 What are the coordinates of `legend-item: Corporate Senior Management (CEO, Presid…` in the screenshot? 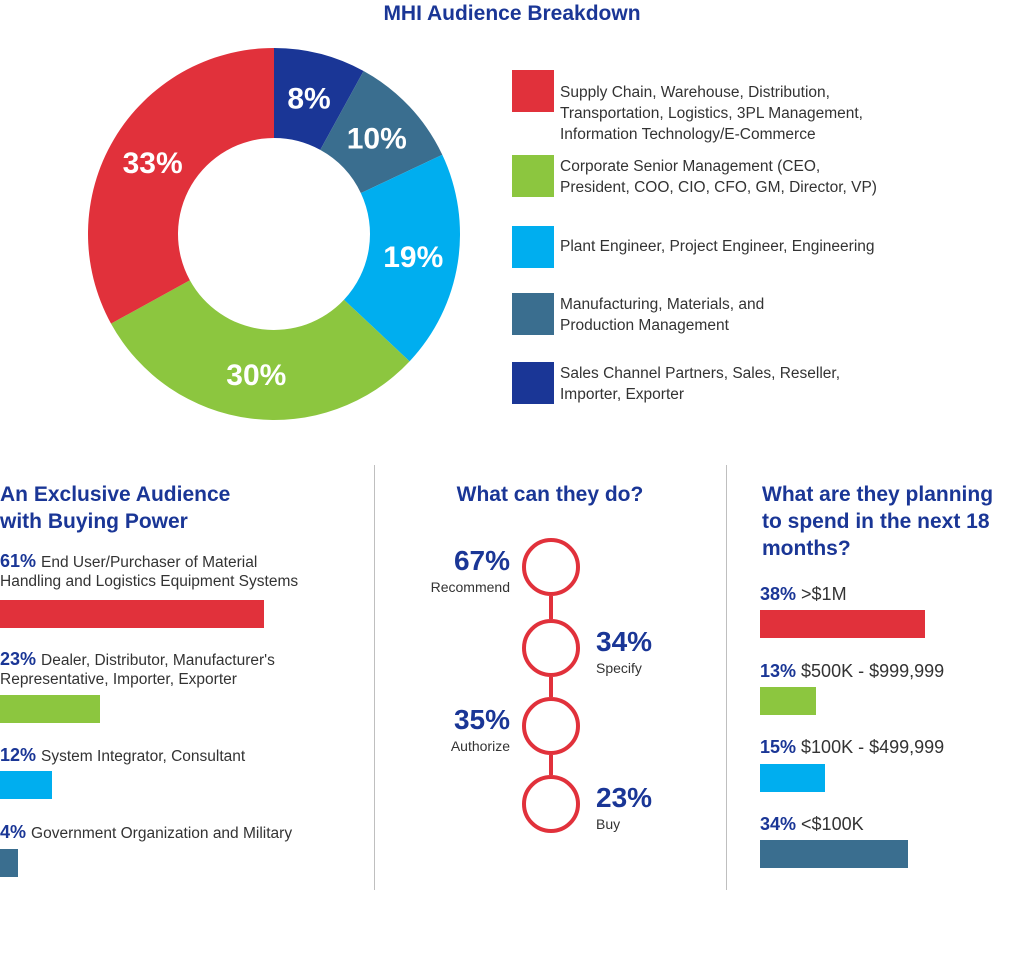 It's located at (768, 179).